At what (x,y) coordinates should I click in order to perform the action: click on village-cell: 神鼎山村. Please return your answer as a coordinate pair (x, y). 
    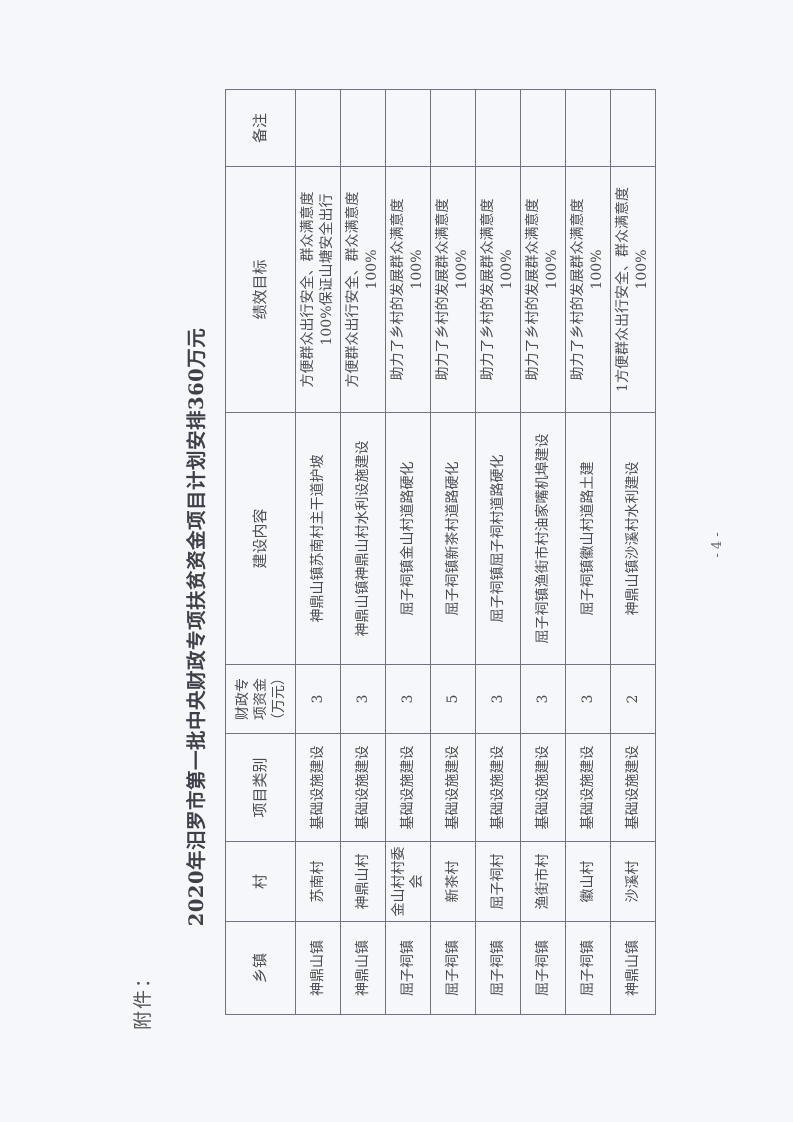
    Looking at the image, I should click on (363, 881).